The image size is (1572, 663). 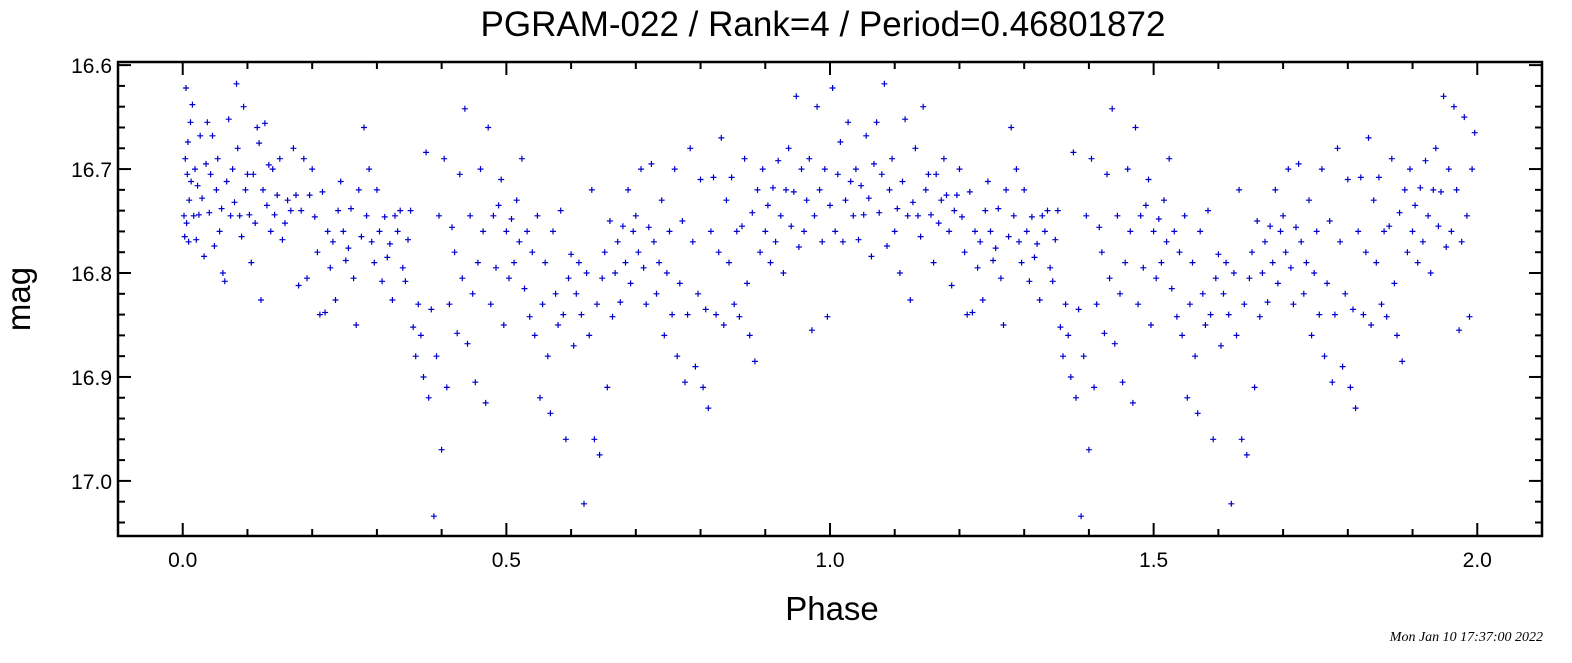 I want to click on x-tick-label: 1.5, so click(x=1153, y=560).